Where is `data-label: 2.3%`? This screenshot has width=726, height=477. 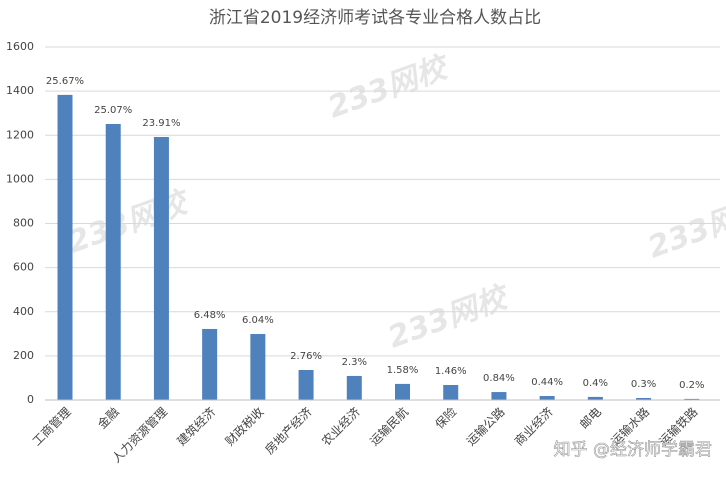 data-label: 2.3% is located at coordinates (354, 362).